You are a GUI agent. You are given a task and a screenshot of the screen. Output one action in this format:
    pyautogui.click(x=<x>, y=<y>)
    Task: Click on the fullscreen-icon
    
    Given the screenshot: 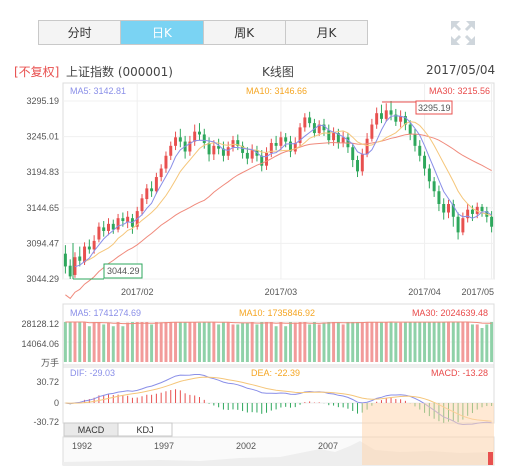 What is the action you would take?
    pyautogui.click(x=463, y=33)
    